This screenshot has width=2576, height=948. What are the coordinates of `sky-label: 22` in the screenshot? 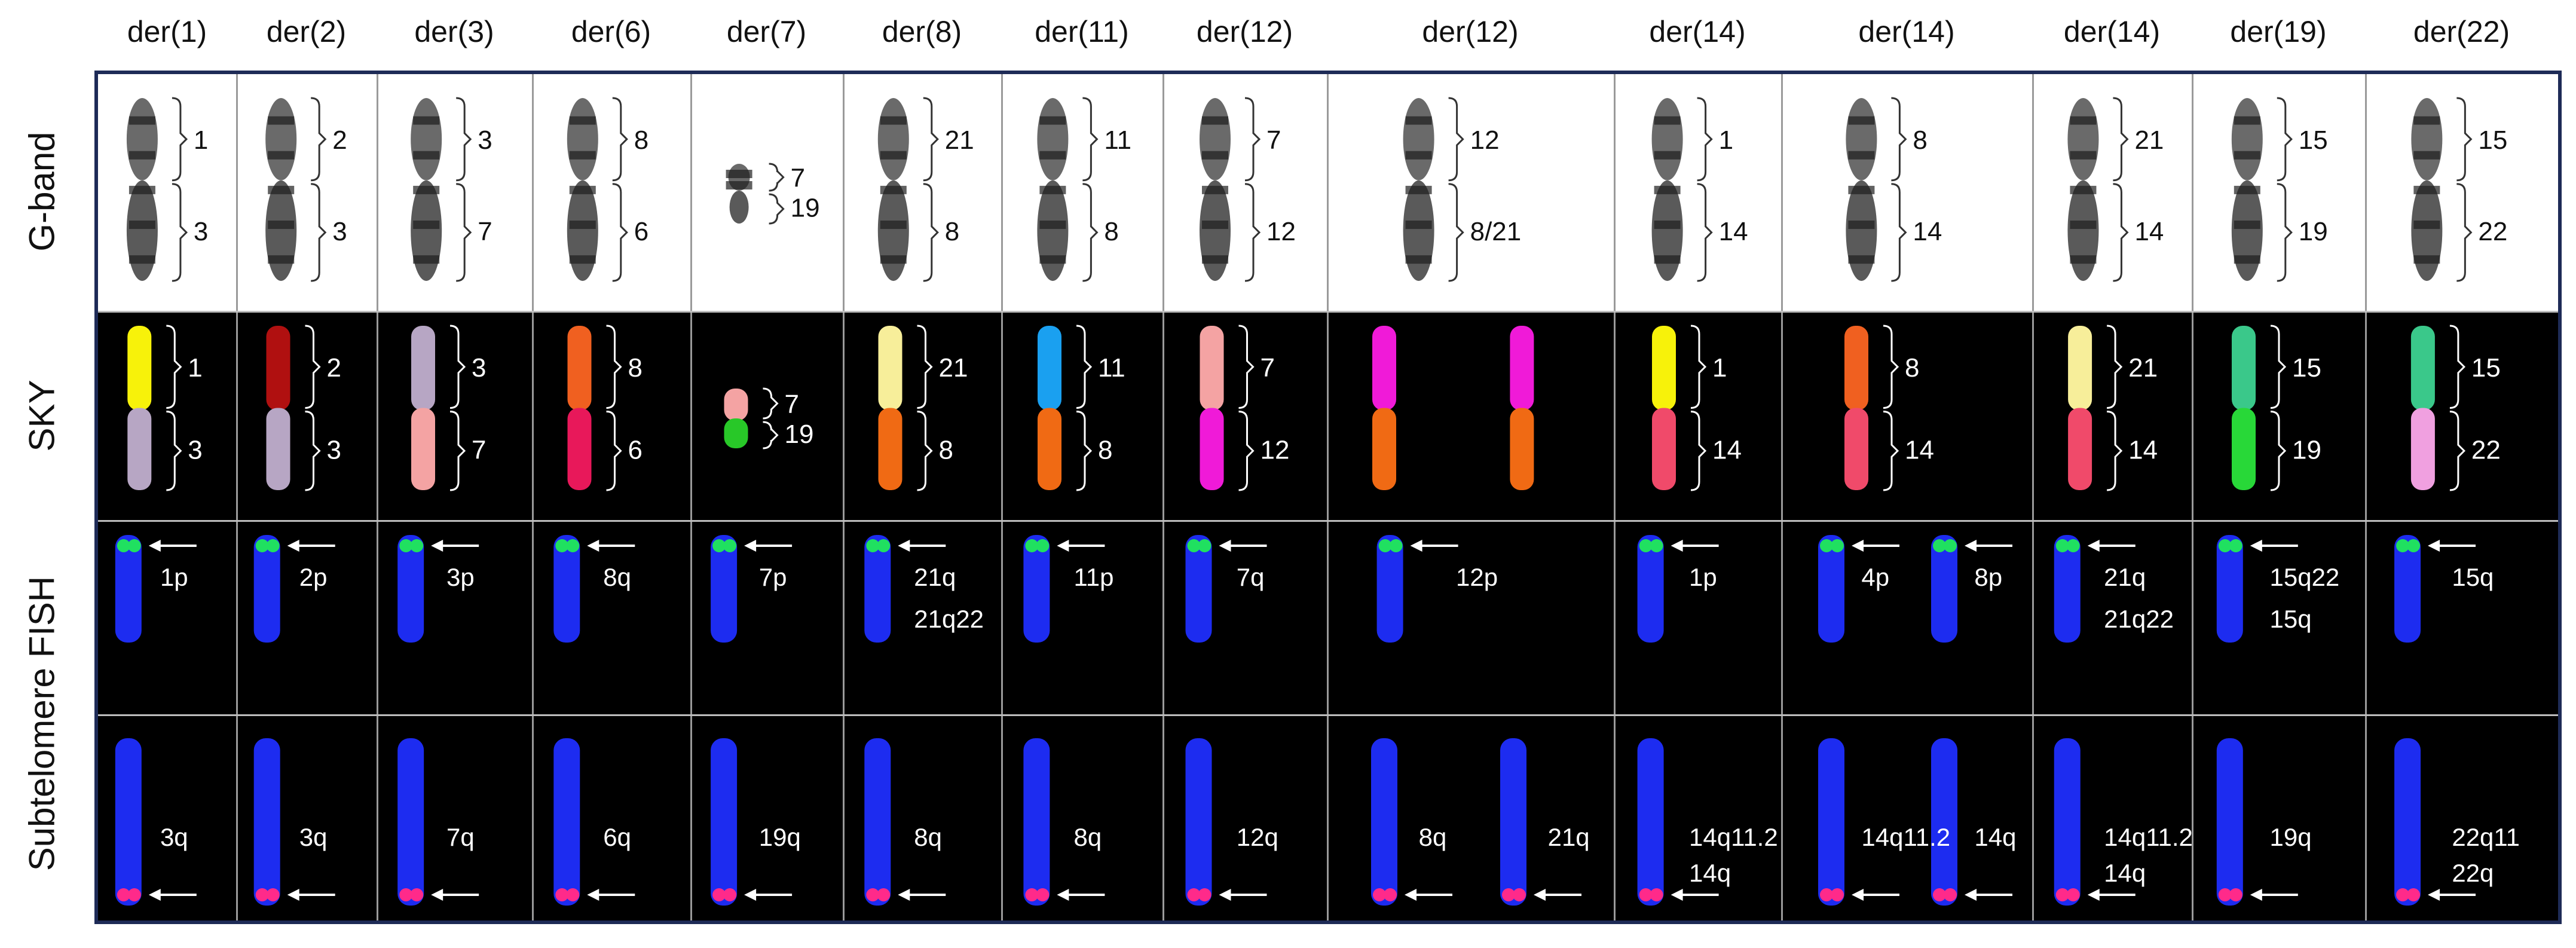 It's located at (2486, 449).